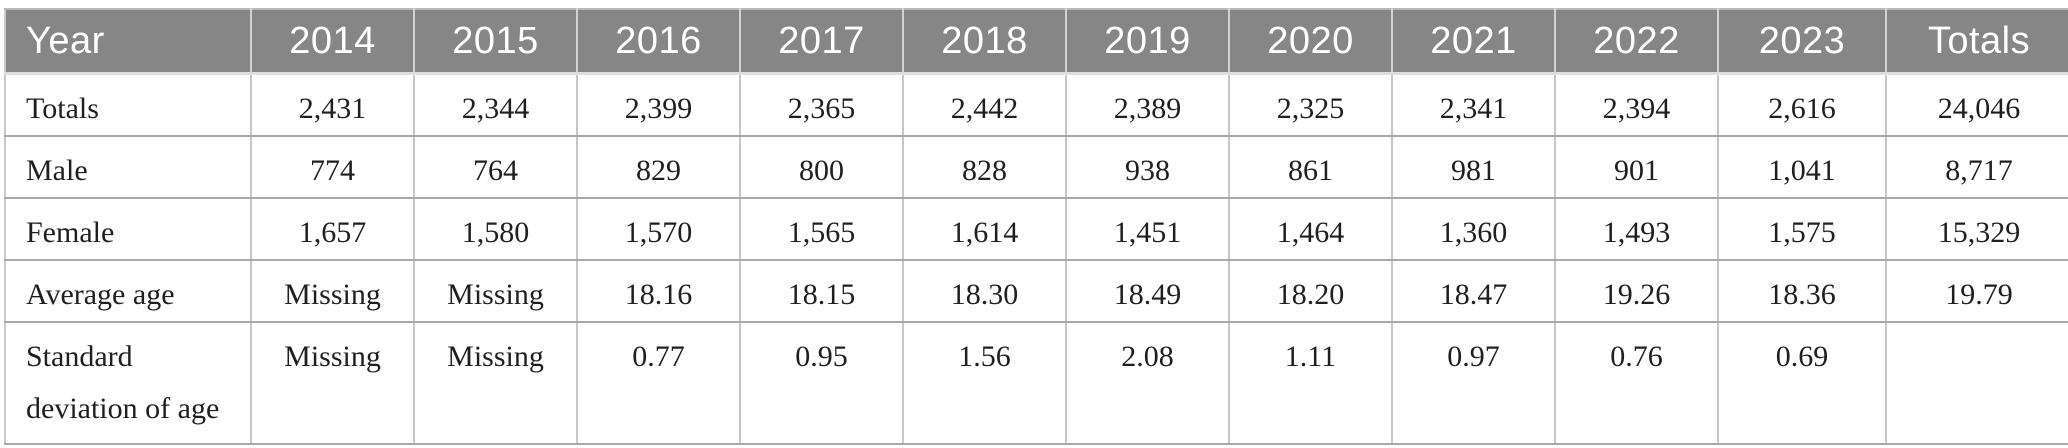 This screenshot has height=448, width=2068. I want to click on table-cell: 24,046, so click(1977, 105).